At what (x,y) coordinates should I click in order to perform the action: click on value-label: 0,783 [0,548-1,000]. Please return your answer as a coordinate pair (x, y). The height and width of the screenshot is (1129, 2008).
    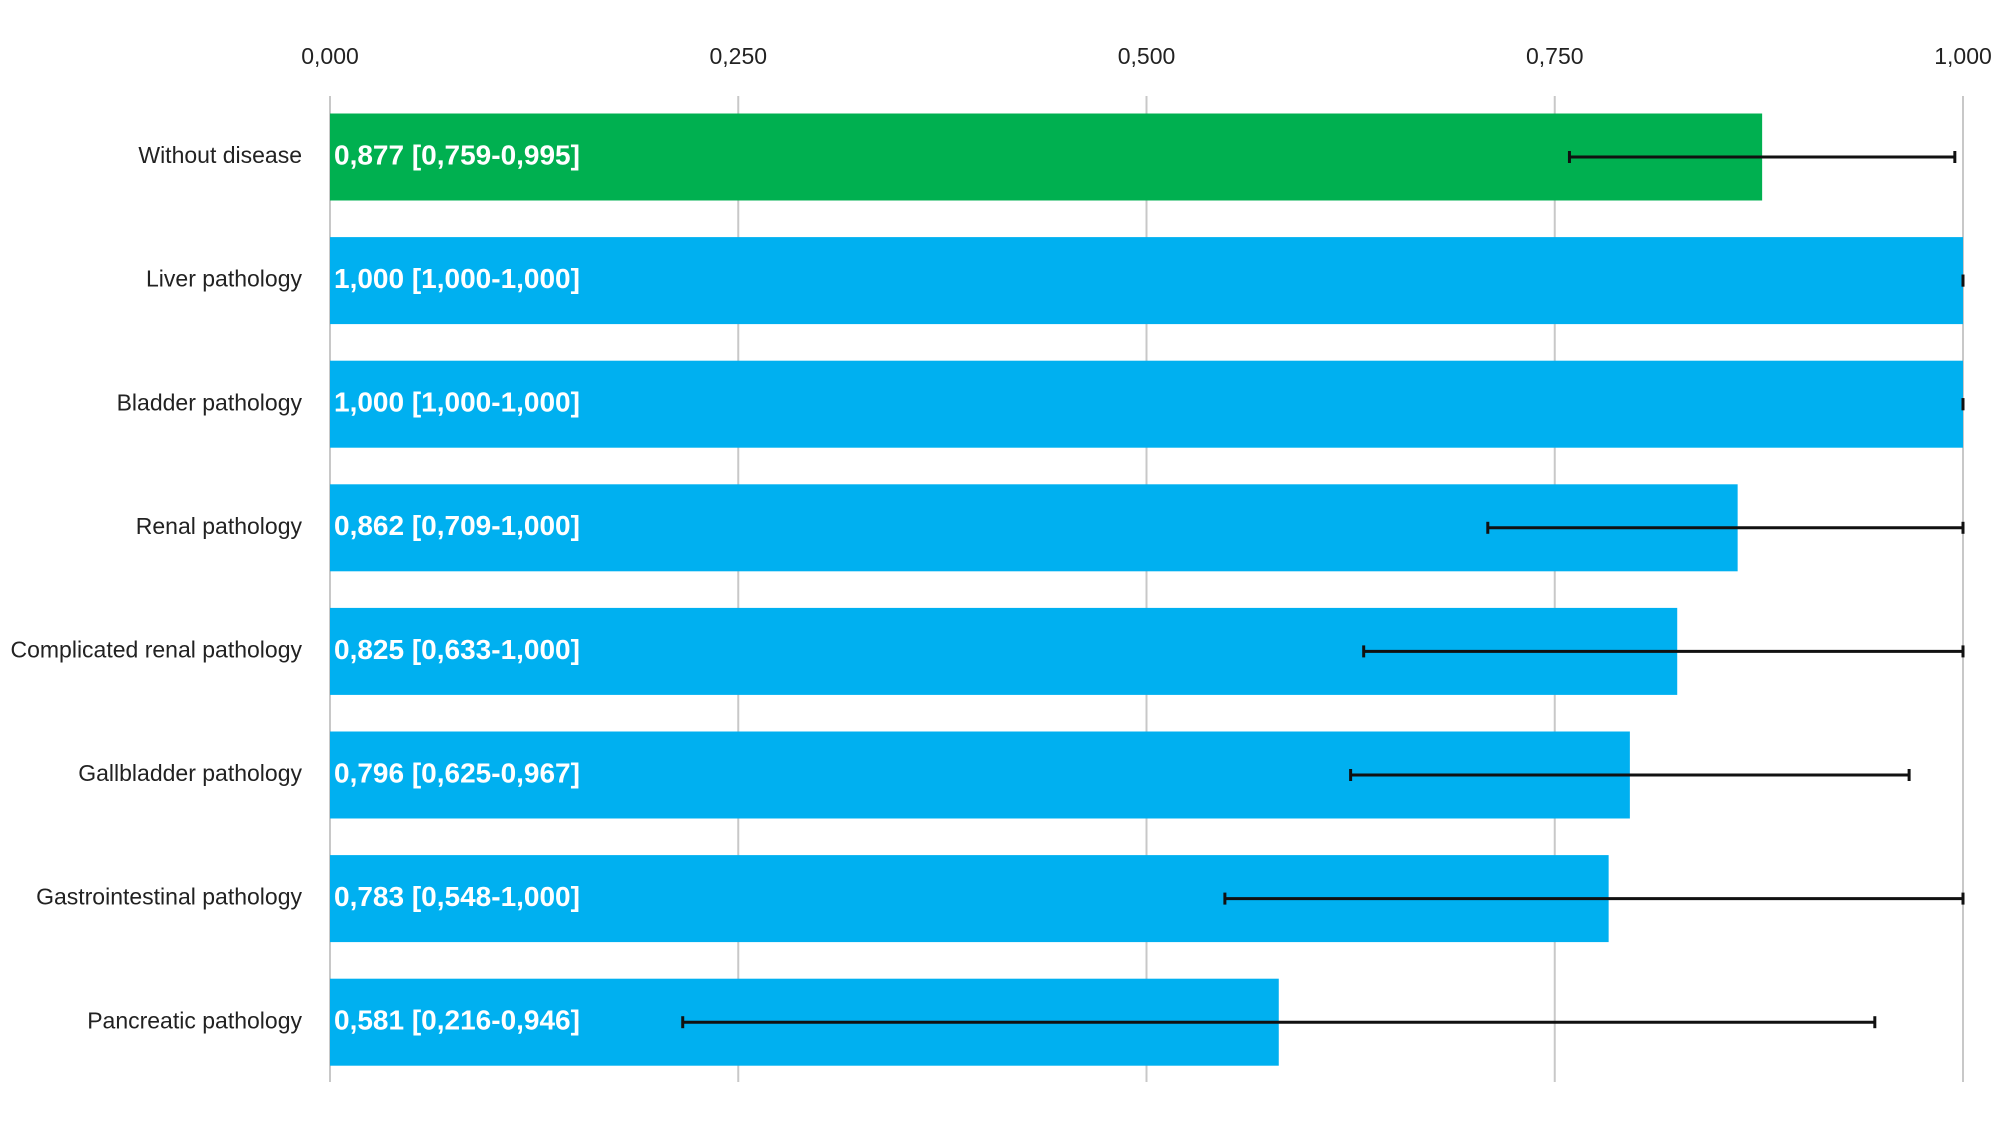
    Looking at the image, I should click on (457, 896).